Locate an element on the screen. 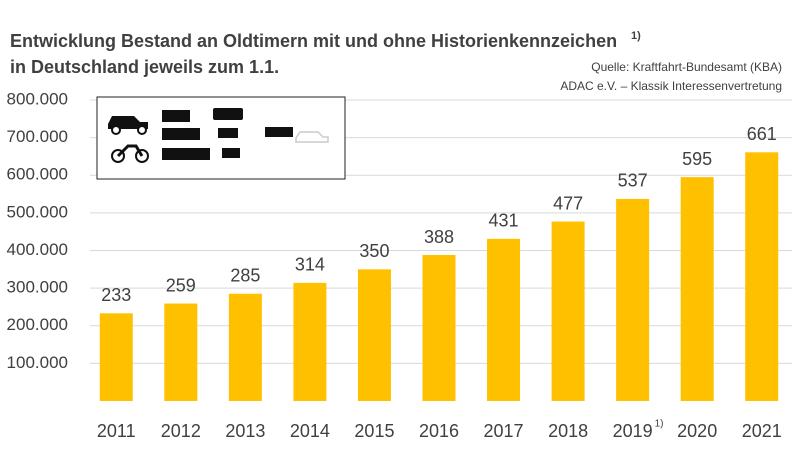  x-tick-label: 2015 is located at coordinates (374, 431).